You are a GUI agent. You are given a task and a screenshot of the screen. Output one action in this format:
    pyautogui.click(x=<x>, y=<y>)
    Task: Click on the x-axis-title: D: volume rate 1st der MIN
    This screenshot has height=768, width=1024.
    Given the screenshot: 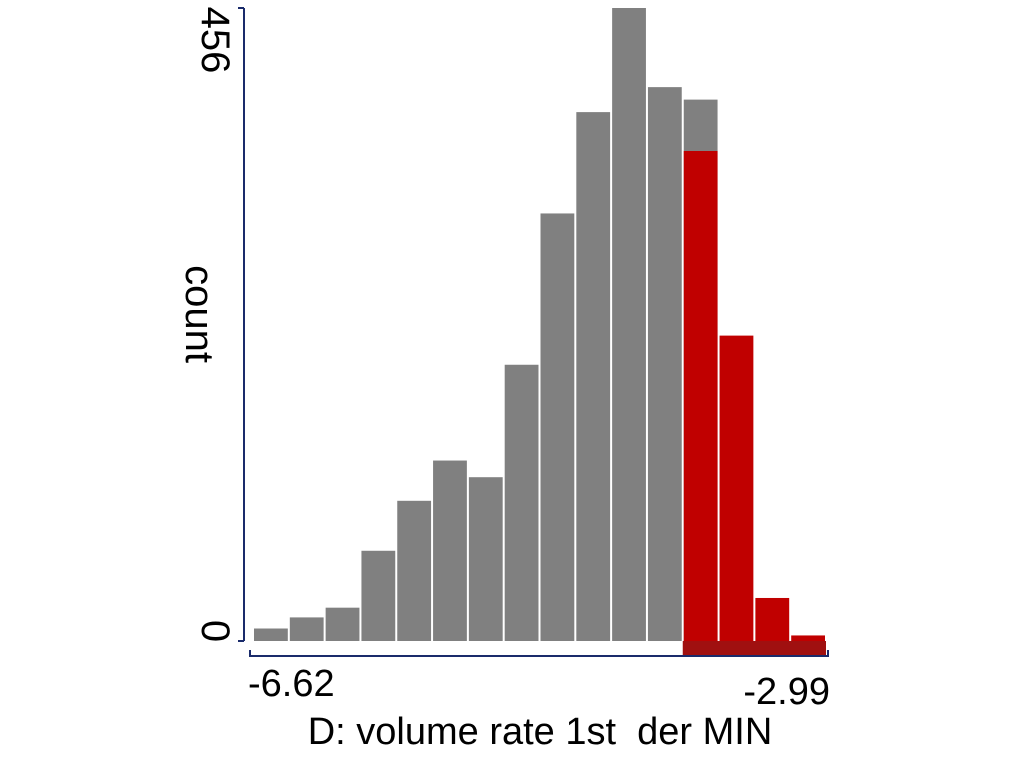 What is the action you would take?
    pyautogui.click(x=540, y=732)
    